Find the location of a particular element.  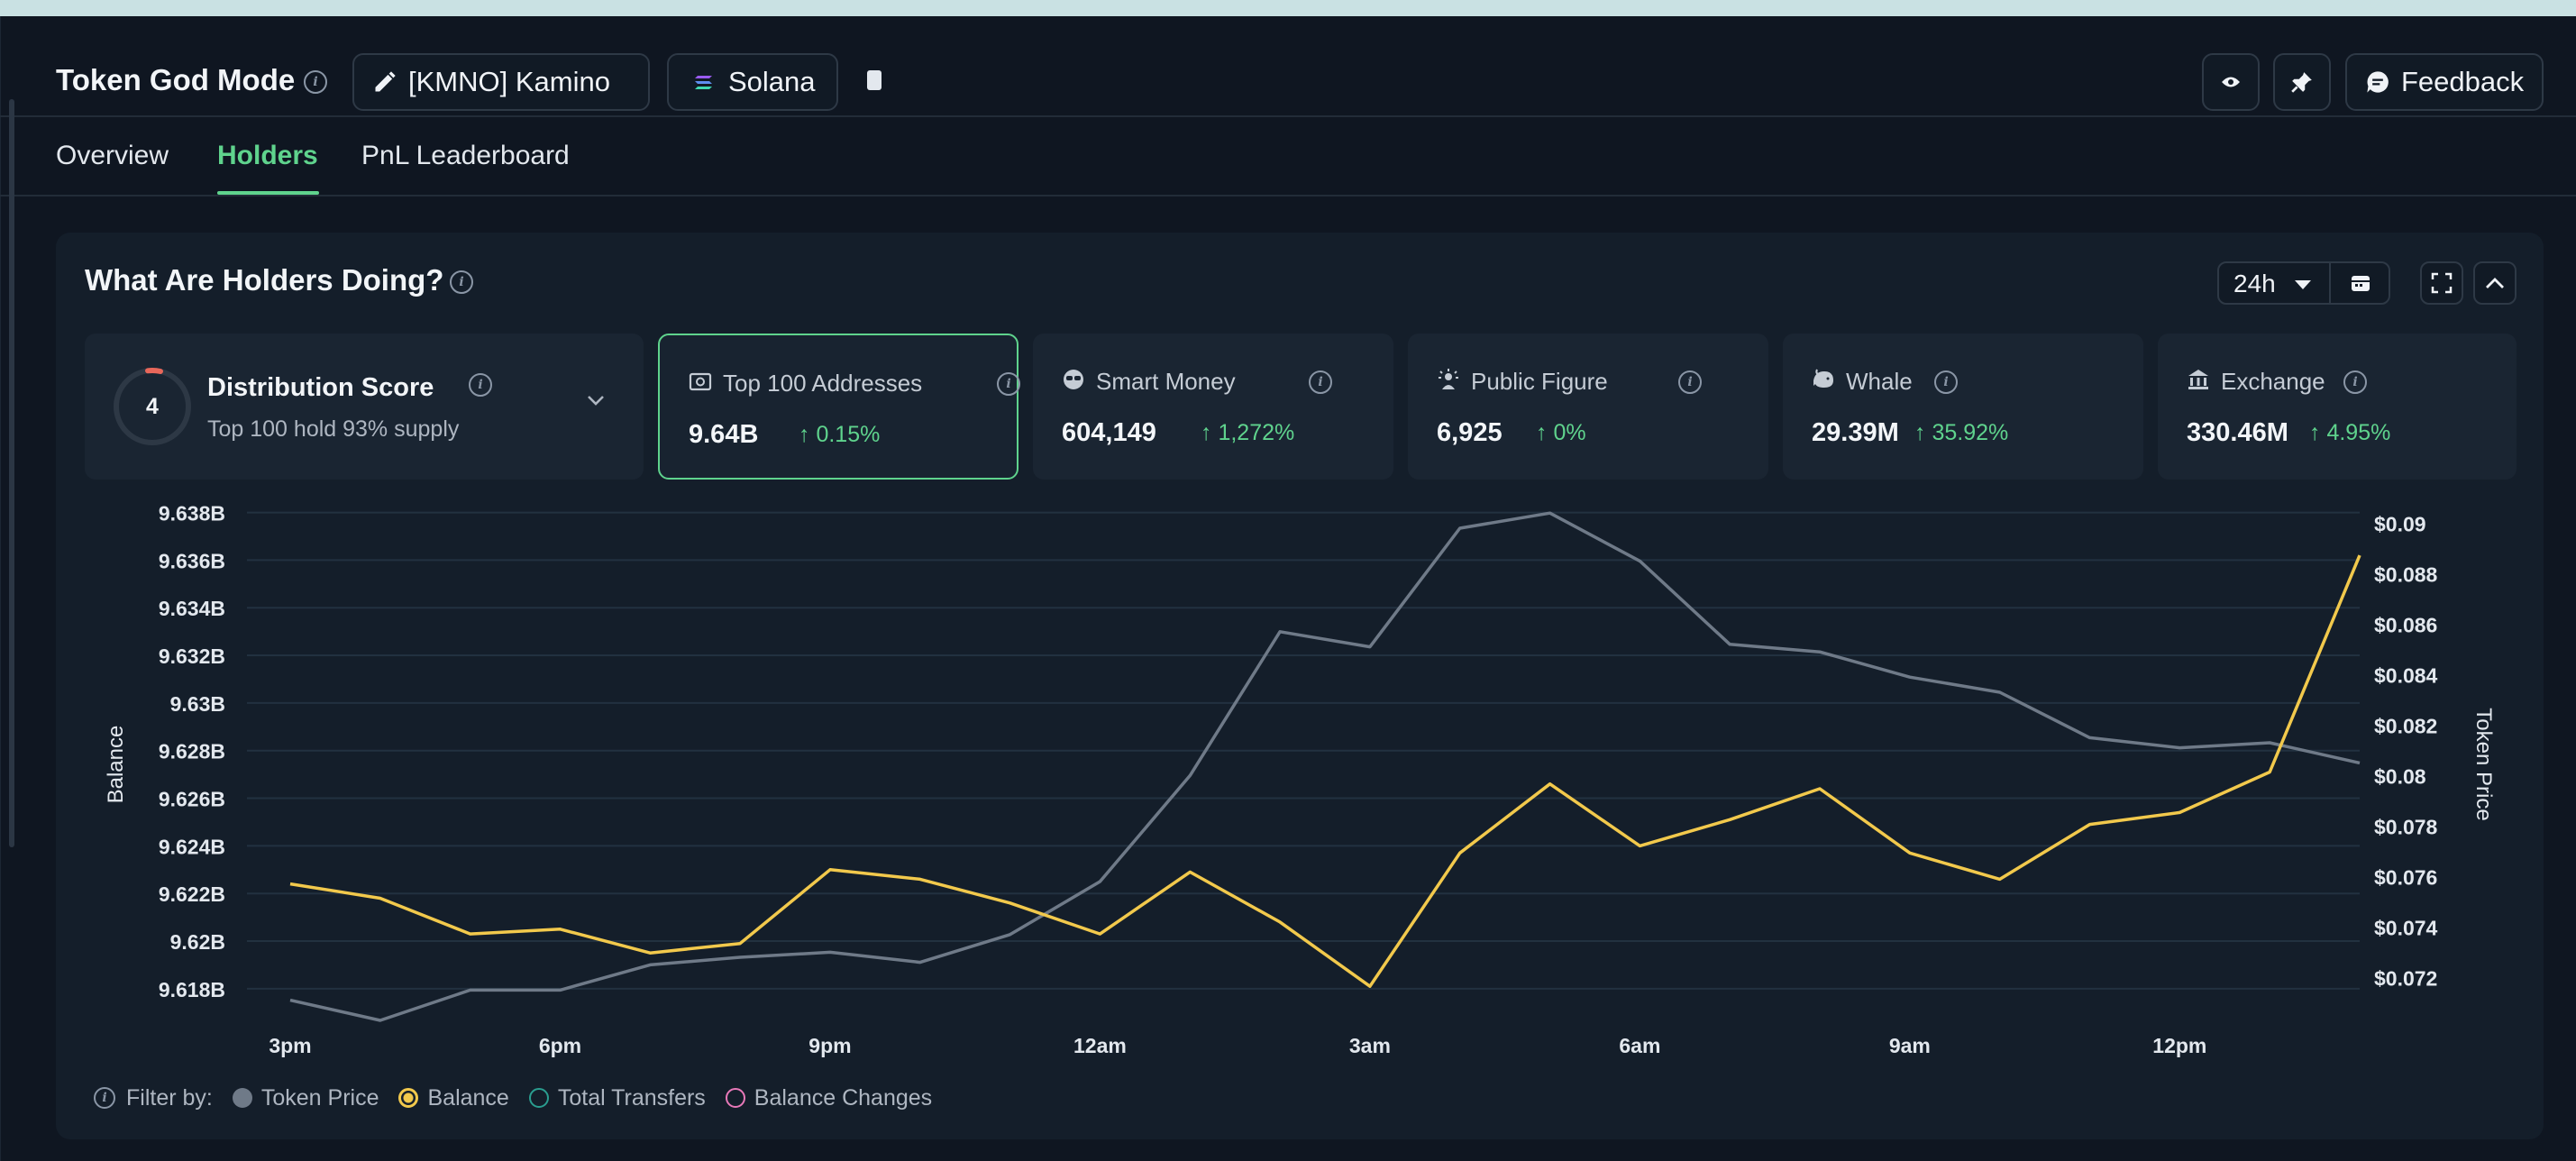

x-tick-label: 3pm is located at coordinates (290, 1045).